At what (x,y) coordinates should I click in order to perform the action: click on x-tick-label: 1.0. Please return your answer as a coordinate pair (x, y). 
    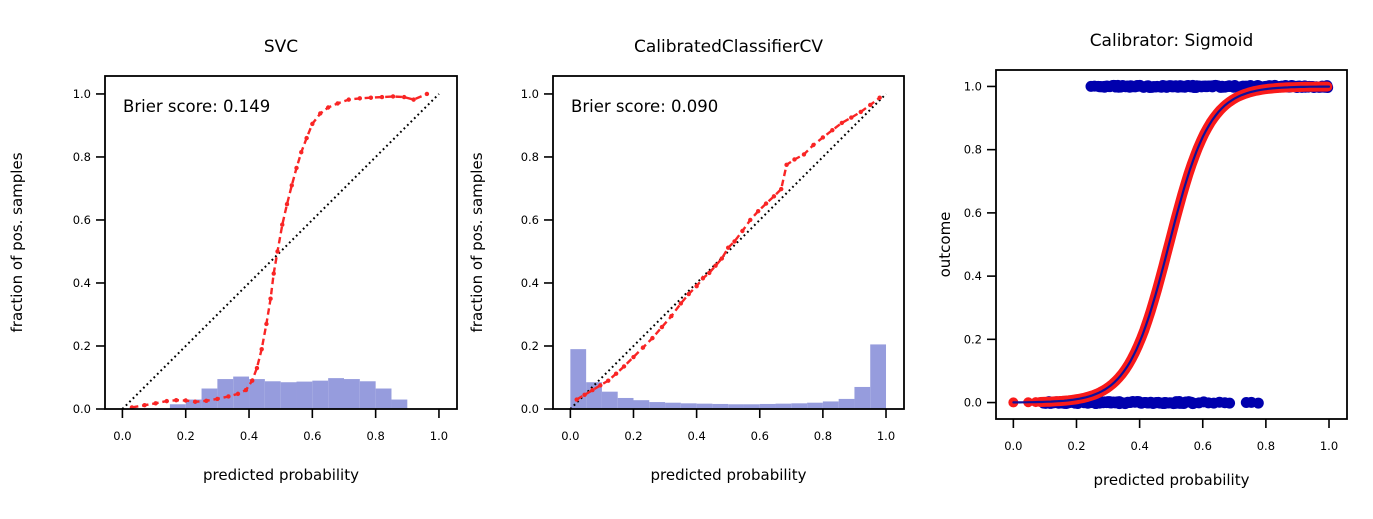
    Looking at the image, I should click on (439, 436).